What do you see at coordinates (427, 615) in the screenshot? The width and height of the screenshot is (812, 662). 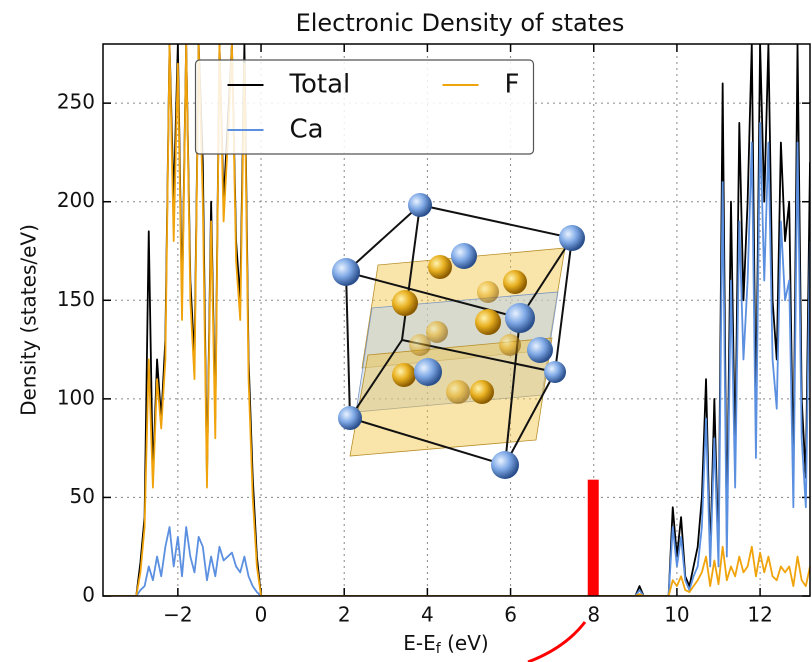 I see `x-tick-label: 4` at bounding box center [427, 615].